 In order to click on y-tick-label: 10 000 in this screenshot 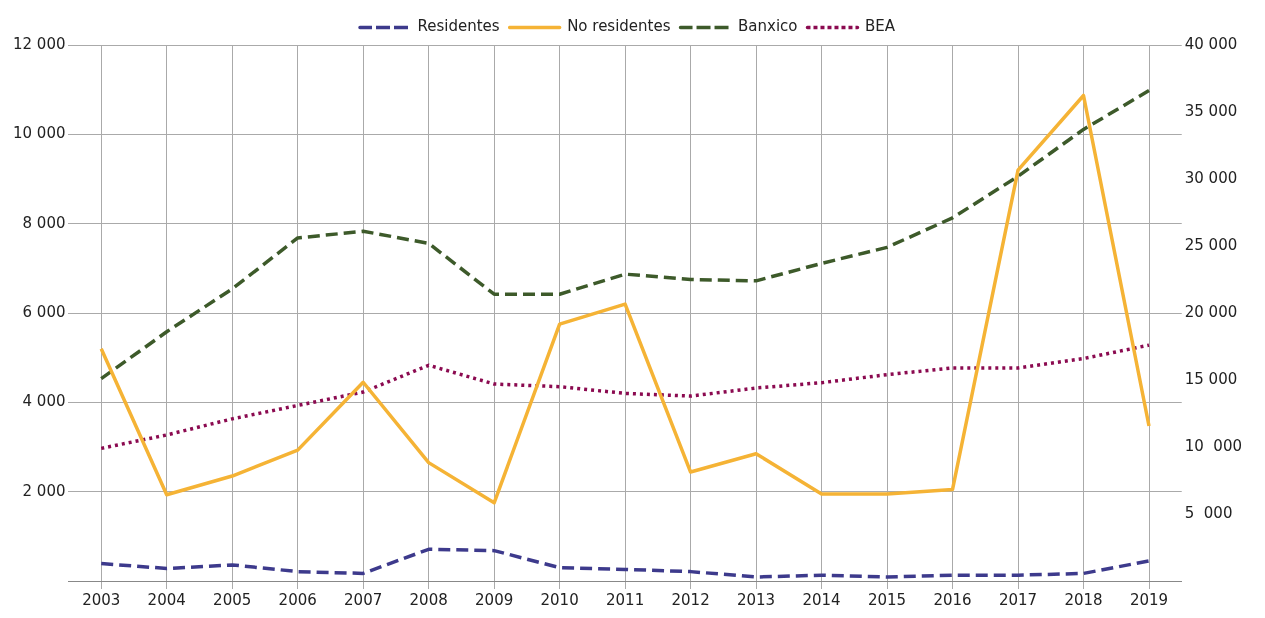, I will do `click(39, 133)`.